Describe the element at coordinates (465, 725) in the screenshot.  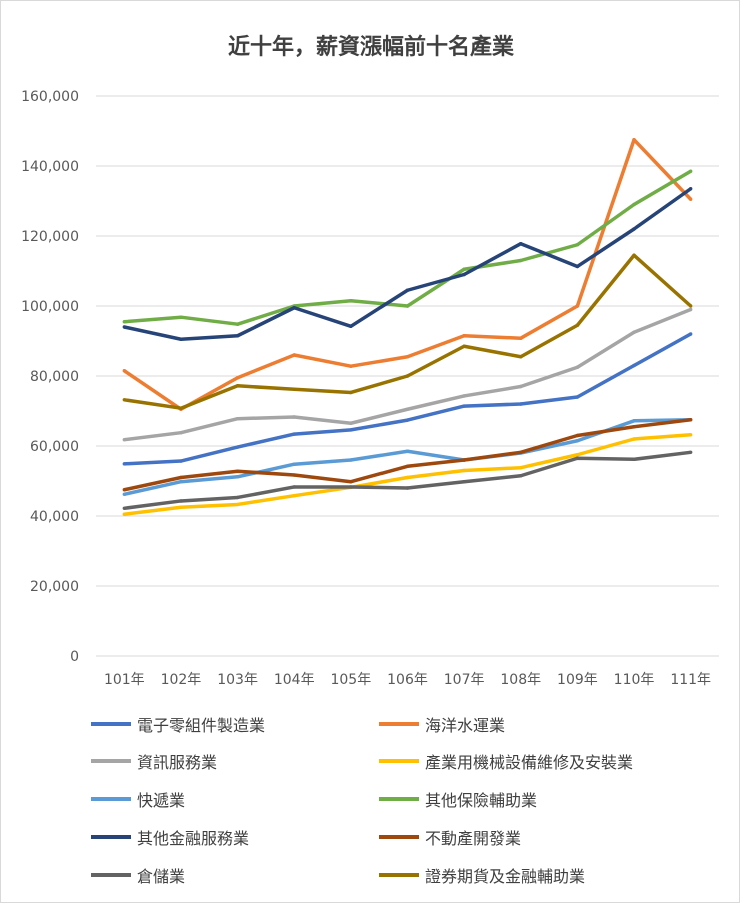
I see `legend-label: 海洋水運業` at that location.